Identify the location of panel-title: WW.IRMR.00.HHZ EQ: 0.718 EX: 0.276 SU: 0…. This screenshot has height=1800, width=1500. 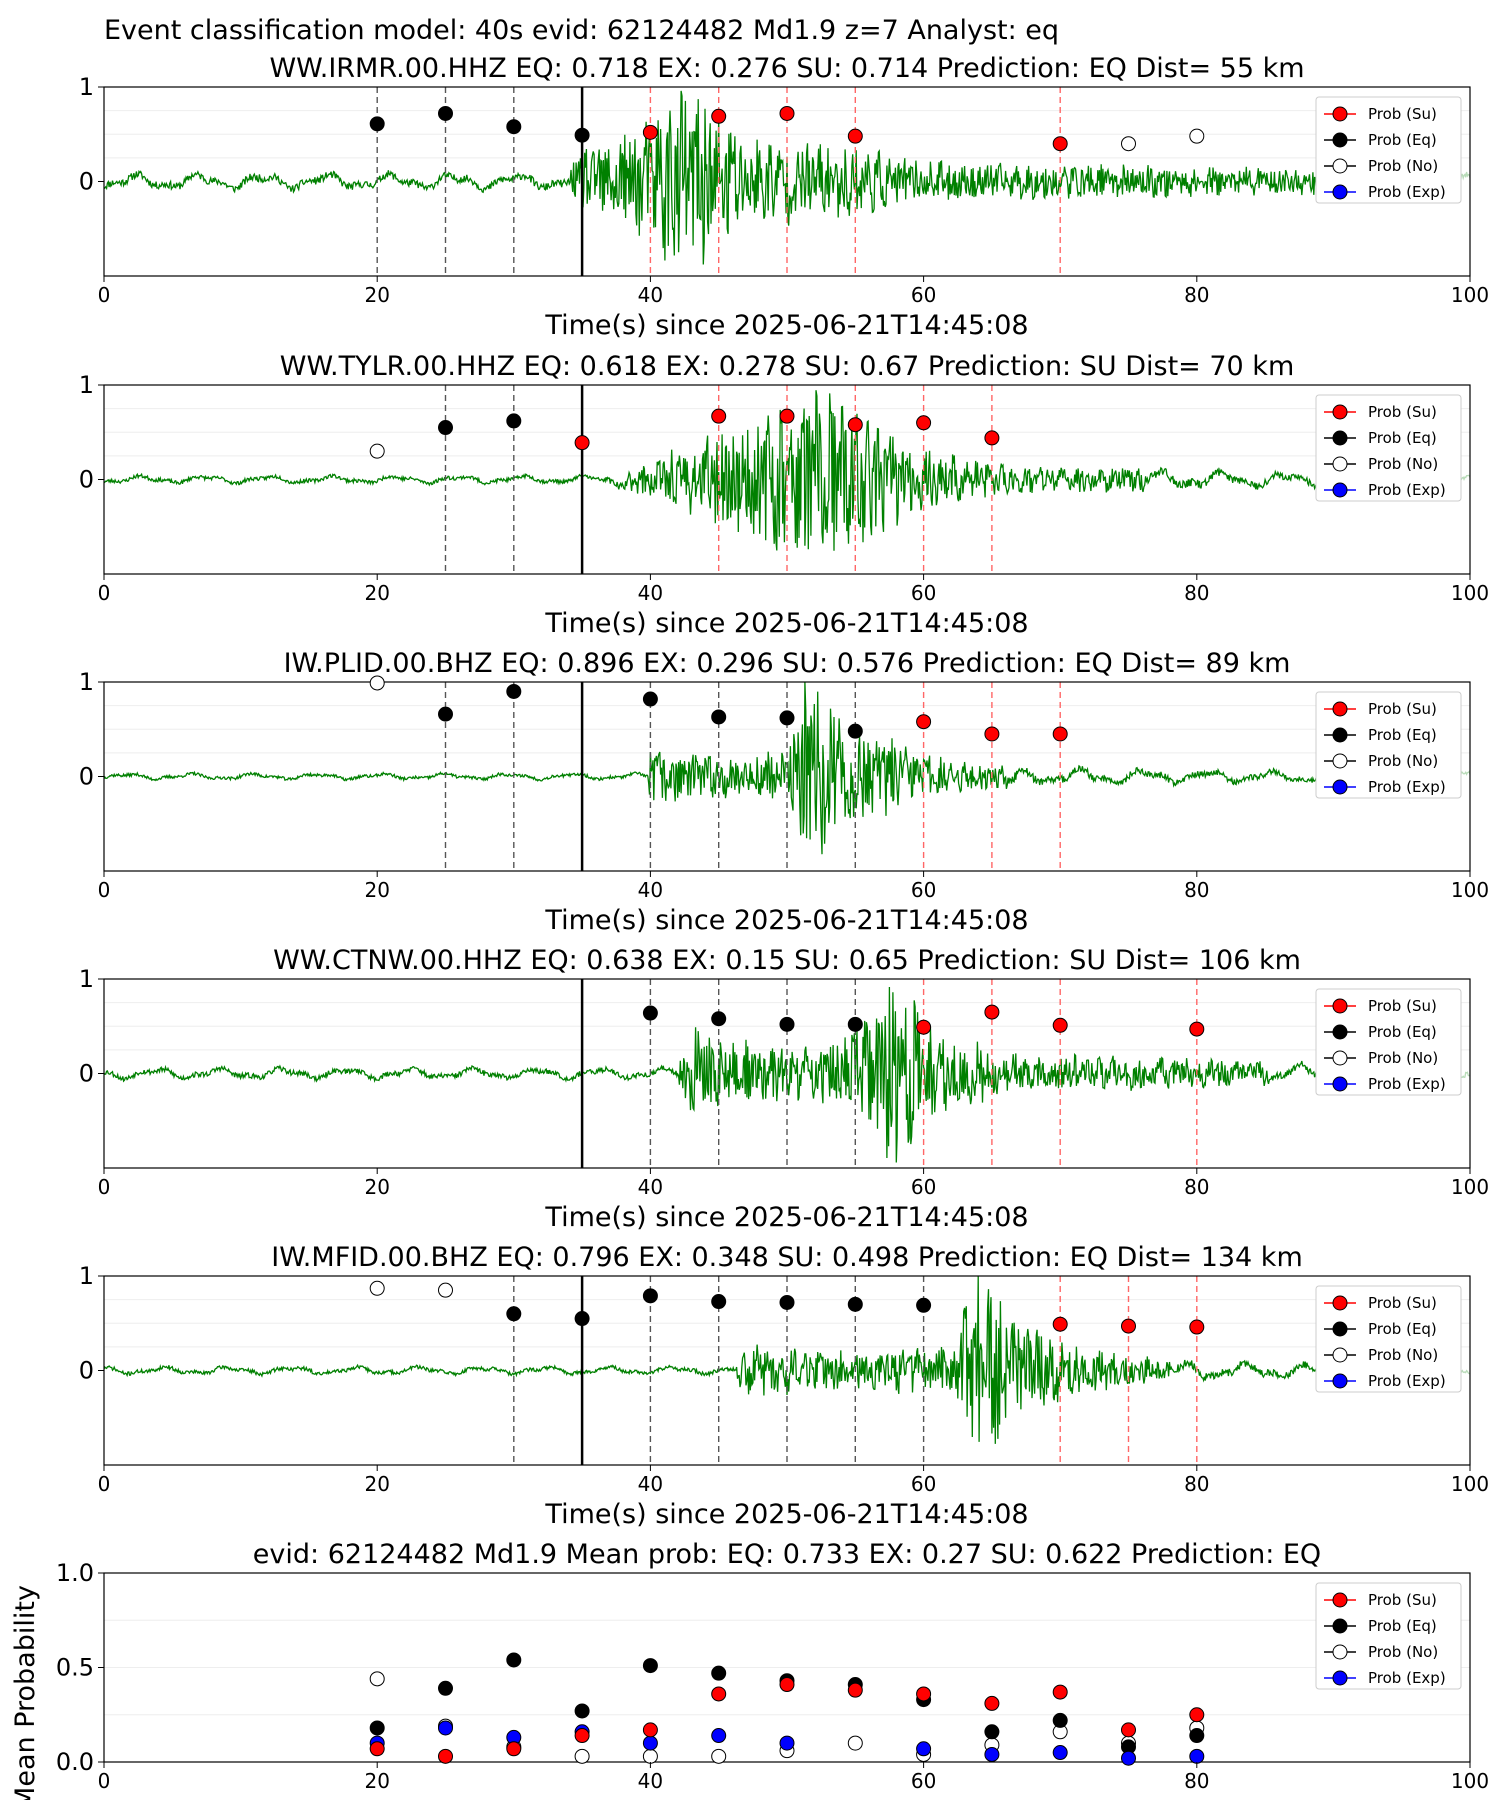
(786, 68).